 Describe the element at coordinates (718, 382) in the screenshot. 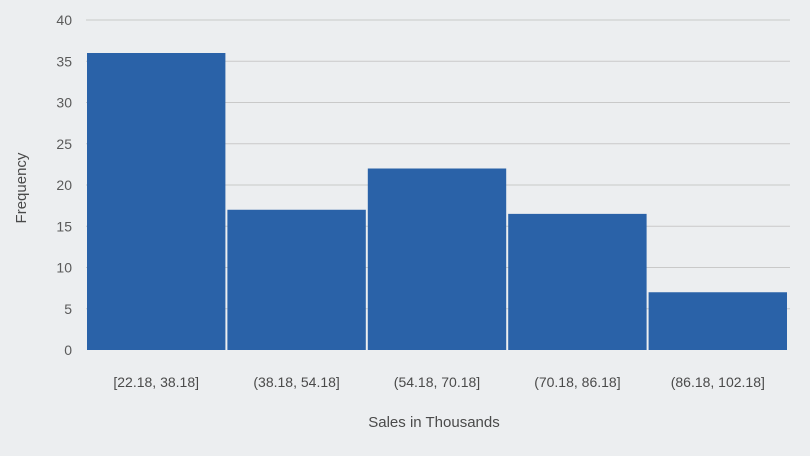

I see `x-category-label: (86.18, 102.18]` at that location.